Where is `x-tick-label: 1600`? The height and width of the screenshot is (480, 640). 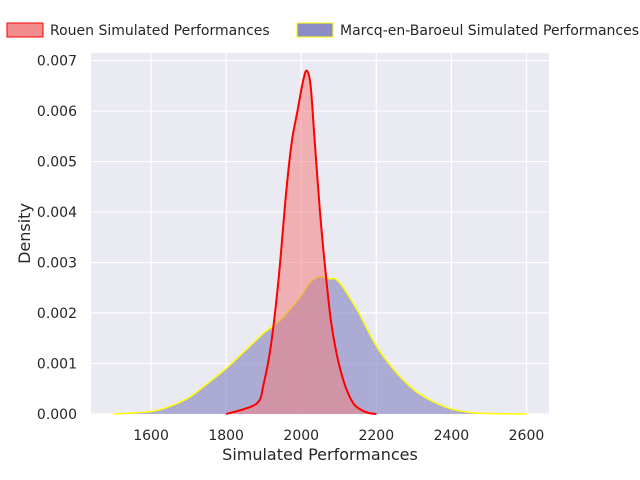
x-tick-label: 1600 is located at coordinates (151, 436).